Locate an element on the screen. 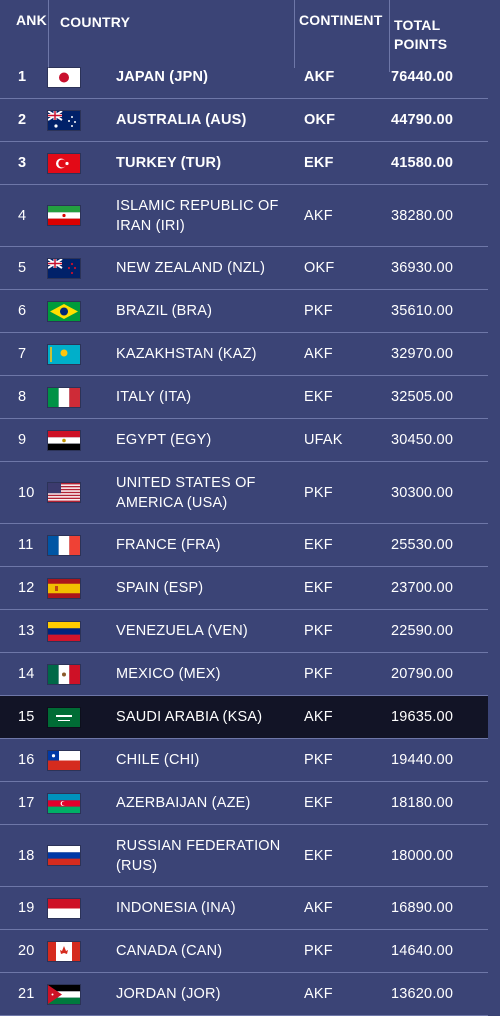 Image resolution: width=500 pixels, height=1016 pixels. rank-cell: 7 is located at coordinates (22, 354).